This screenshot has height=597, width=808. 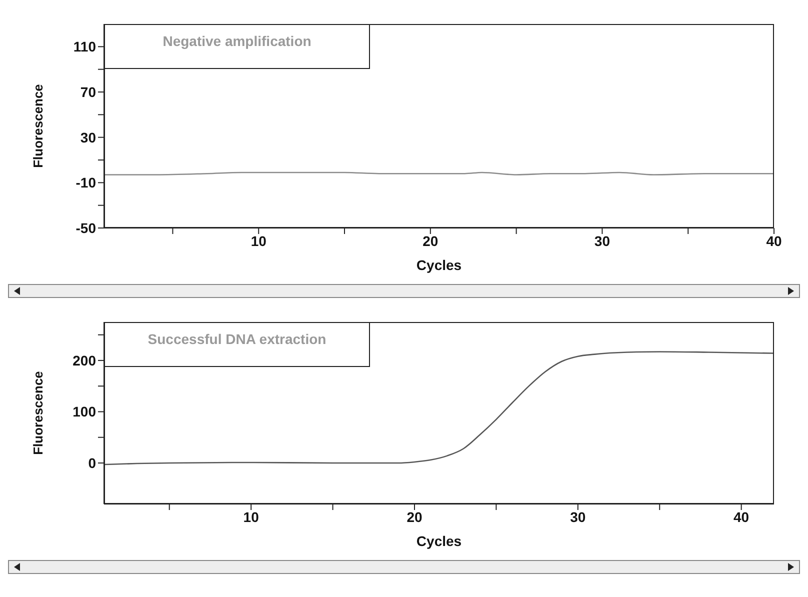 I want to click on y-tick-label: -10, so click(x=86, y=182).